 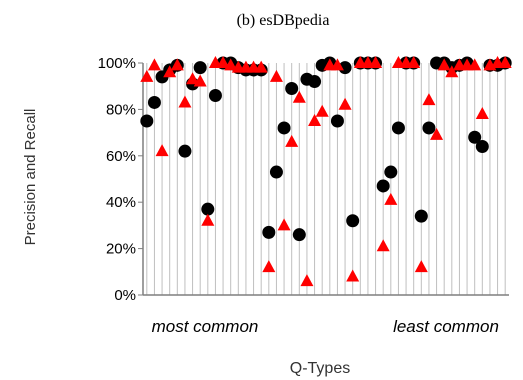 I want to click on x-axis-label: Q-Types, so click(x=320, y=368).